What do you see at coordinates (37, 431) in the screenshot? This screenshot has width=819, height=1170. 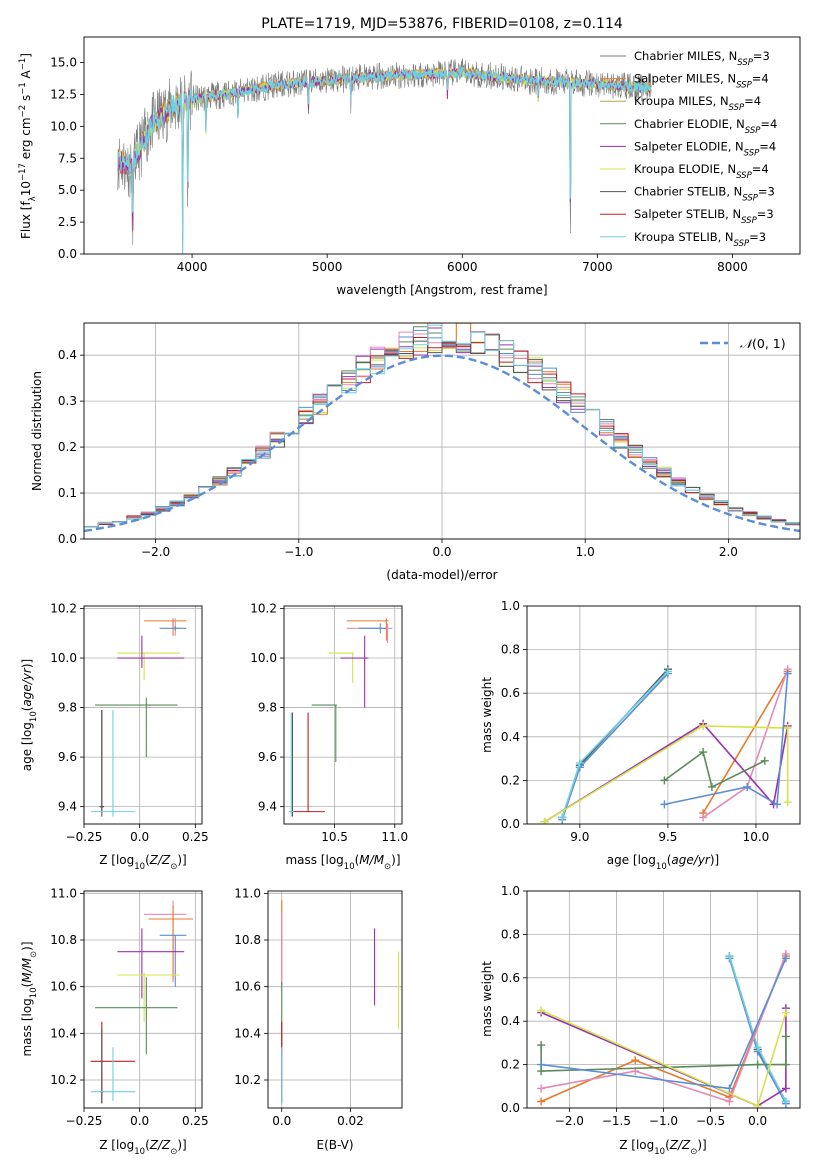 I see `y-axis-label: Normed distribution` at bounding box center [37, 431].